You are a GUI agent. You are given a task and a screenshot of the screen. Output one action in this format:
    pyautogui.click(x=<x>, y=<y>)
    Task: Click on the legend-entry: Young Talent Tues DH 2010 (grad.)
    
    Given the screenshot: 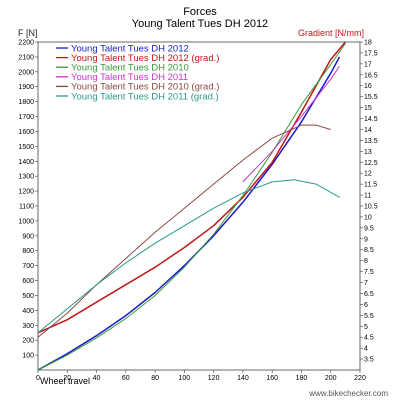 What is the action you would take?
    pyautogui.click(x=145, y=87)
    